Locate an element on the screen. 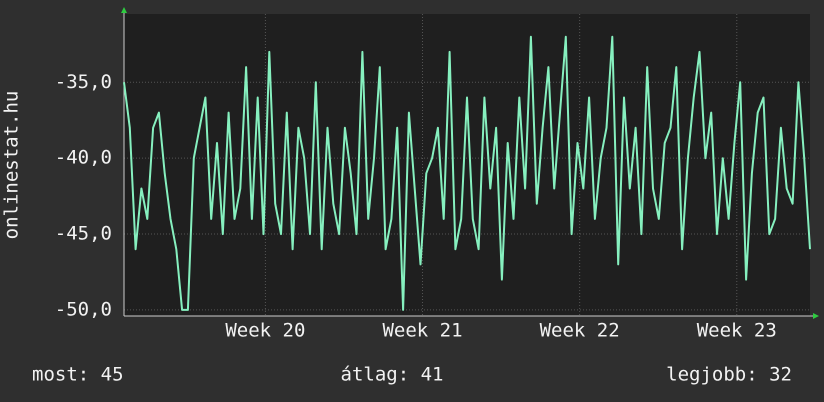 The height and width of the screenshot is (402, 824). y-axis-label: onlinestat.hu is located at coordinates (12, 165).